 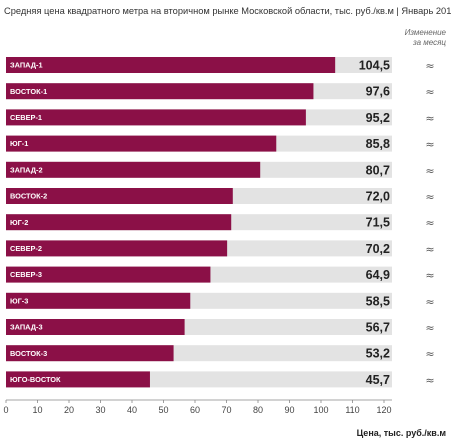 I want to click on value-label: 72,0, so click(x=378, y=197).